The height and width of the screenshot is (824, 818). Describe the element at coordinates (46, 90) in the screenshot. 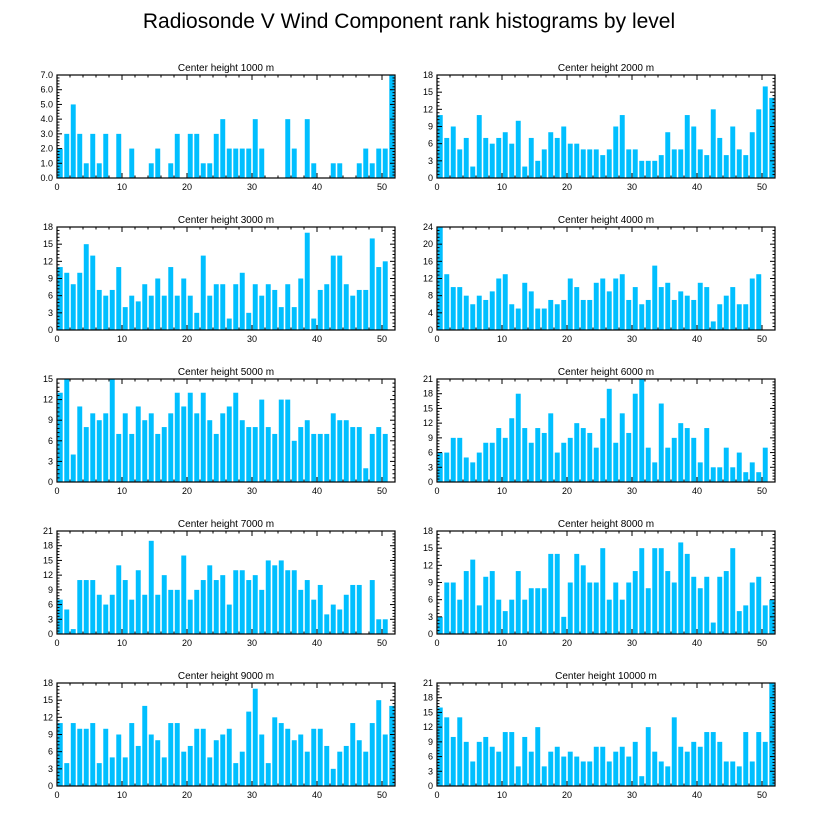

I see `y-tick-label: 6.0` at that location.